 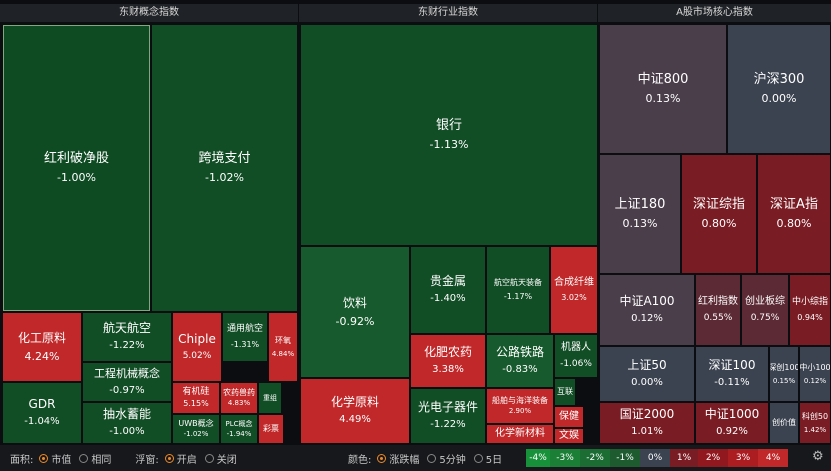 What do you see at coordinates (95, 458) in the screenshot?
I see `area-option-equal: 相同` at bounding box center [95, 458].